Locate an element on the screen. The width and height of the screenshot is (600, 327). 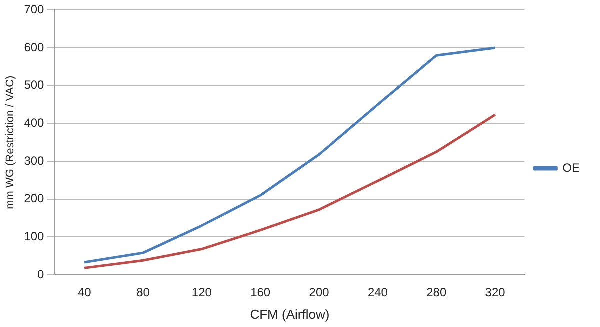
x-tick-label: 200 is located at coordinates (319, 293).